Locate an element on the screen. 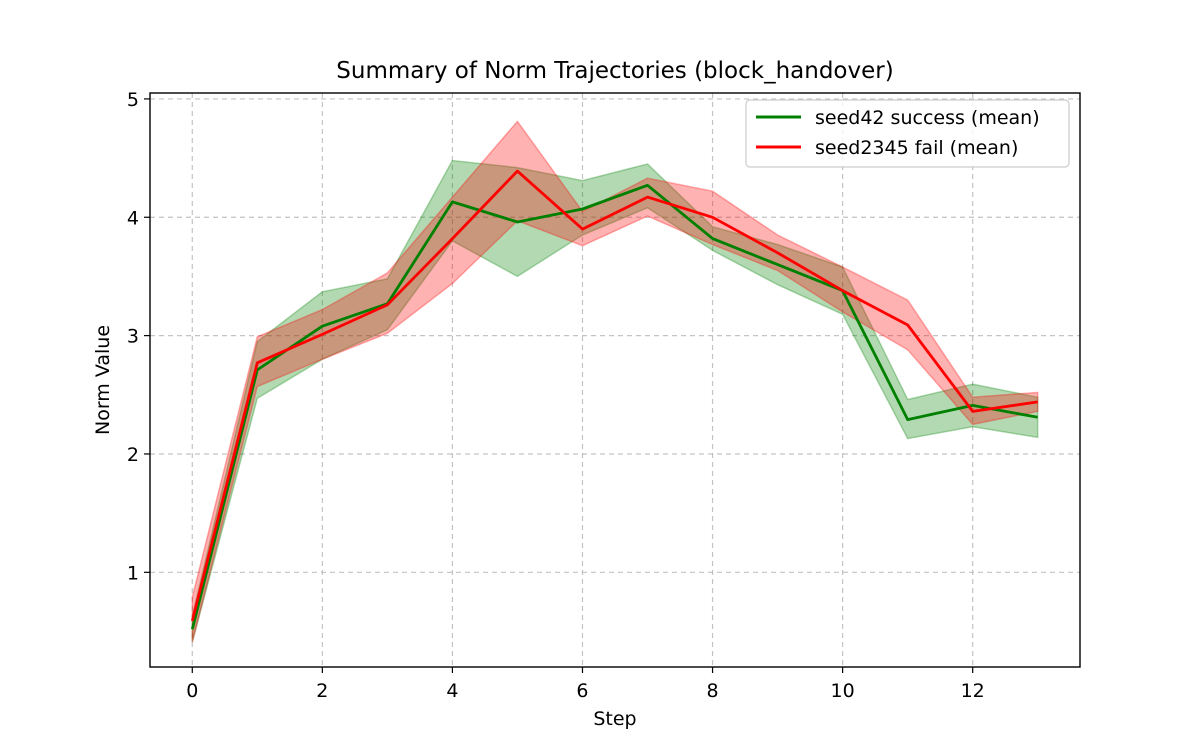  x-axis-label: Step is located at coordinates (614, 719).